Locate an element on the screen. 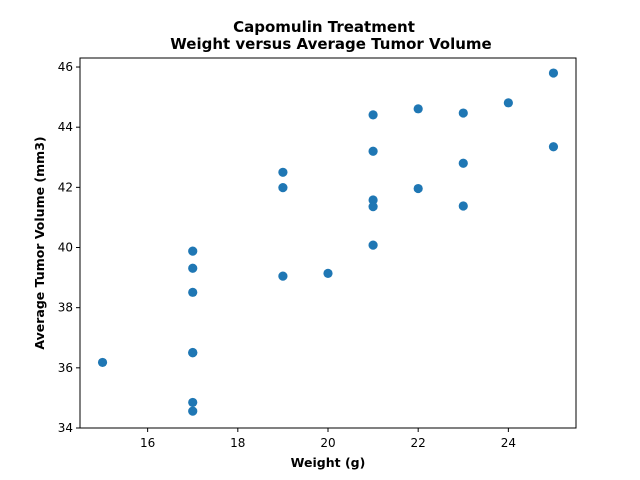  y-tick-label: 46 is located at coordinates (65, 67).